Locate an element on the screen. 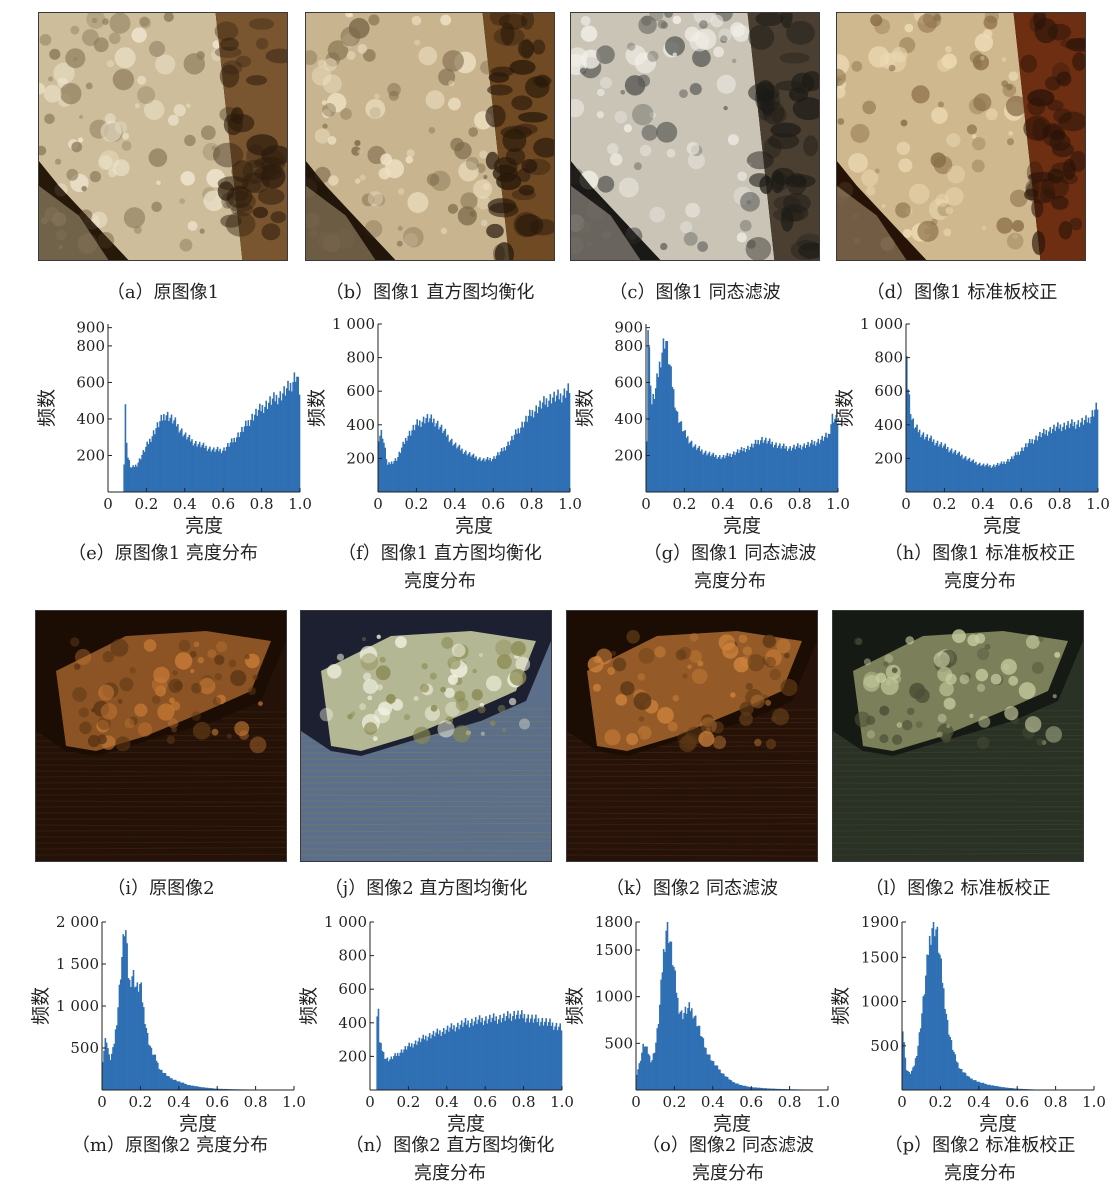 Image resolution: width=1112 pixels, height=1196 pixels. histogram-bars is located at coordinates (1002, 424).